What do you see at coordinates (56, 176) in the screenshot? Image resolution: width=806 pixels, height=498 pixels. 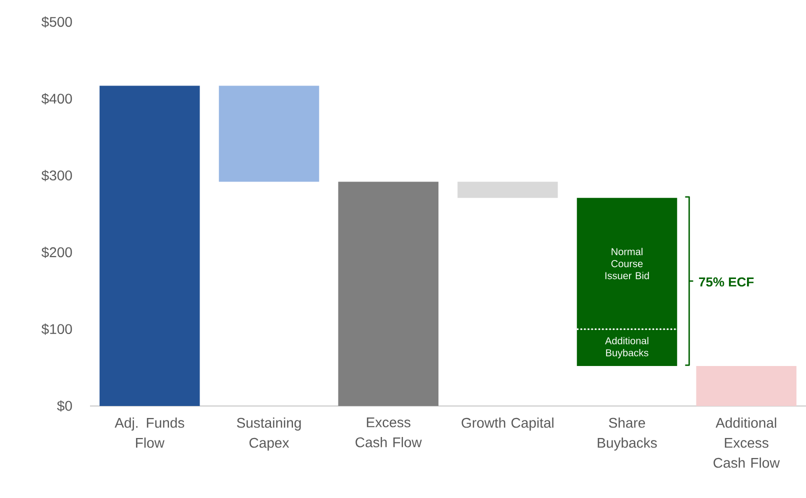 I see `y-tick-label: $300` at bounding box center [56, 176].